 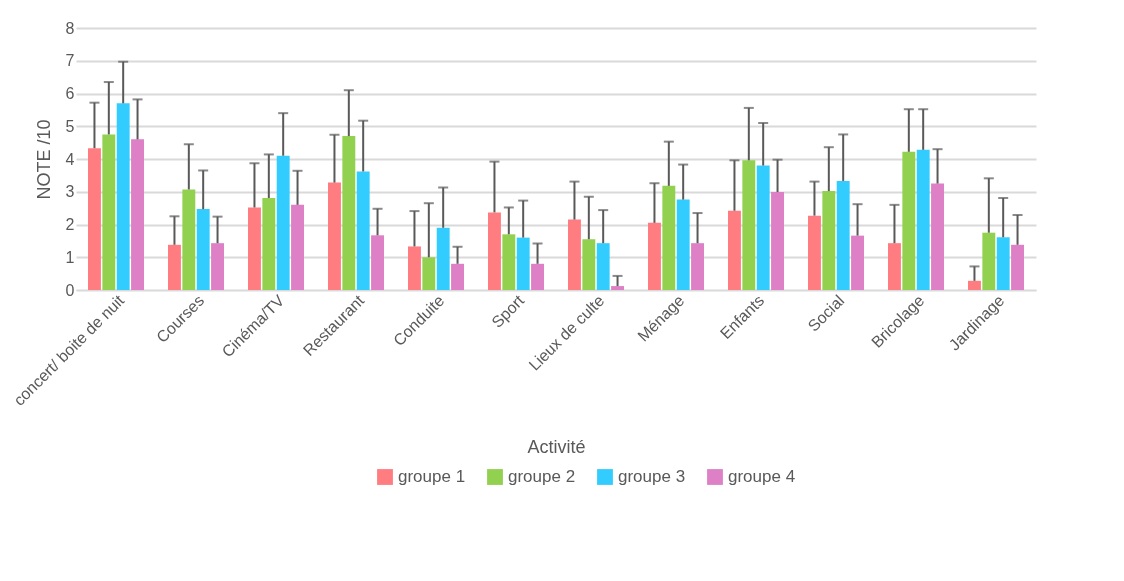 I want to click on legend-label: groupe 4, so click(x=762, y=476).